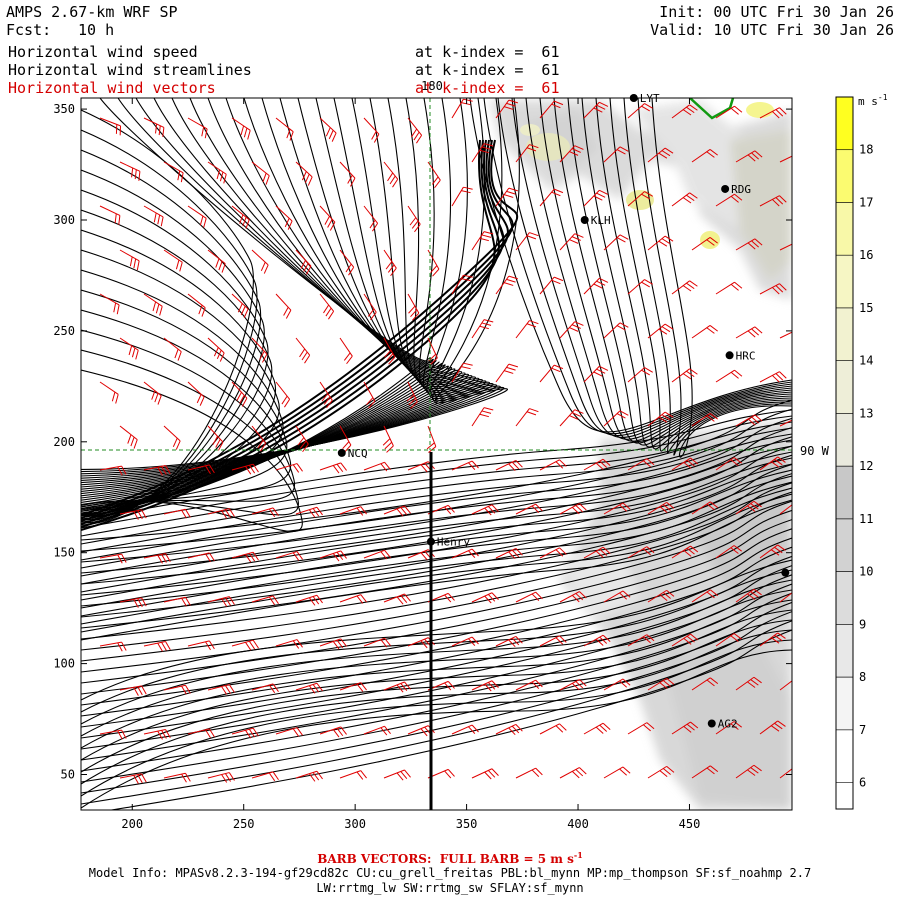 Image resolution: width=900 pixels, height=900 pixels. Describe the element at coordinates (866, 361) in the screenshot. I see `colorbar-label: 14` at that location.